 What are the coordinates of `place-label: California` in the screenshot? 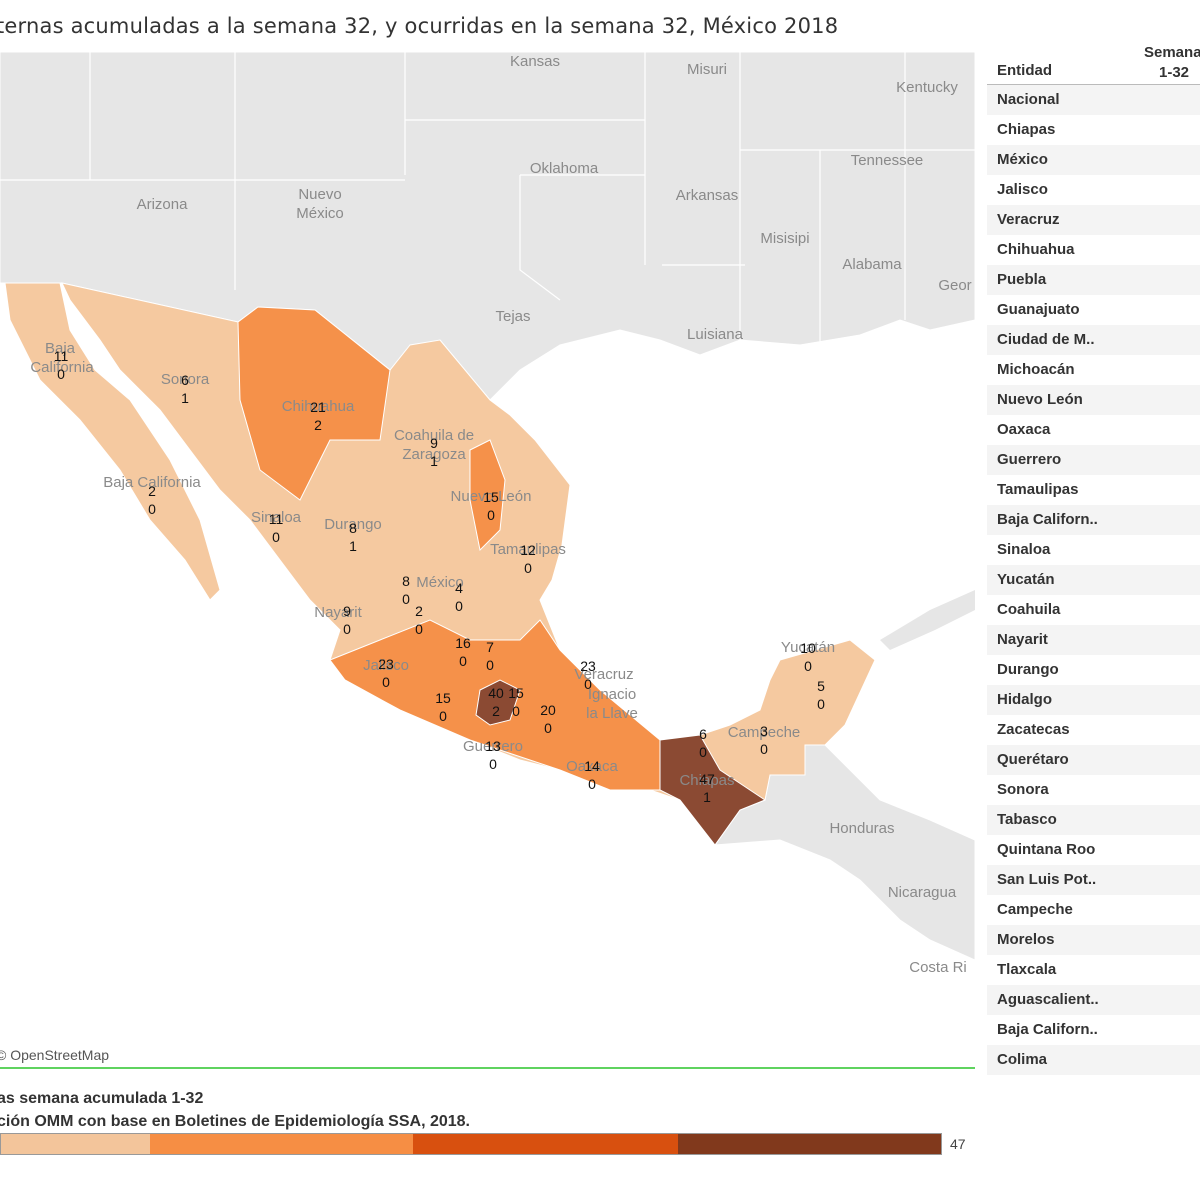 It's located at (62, 367).